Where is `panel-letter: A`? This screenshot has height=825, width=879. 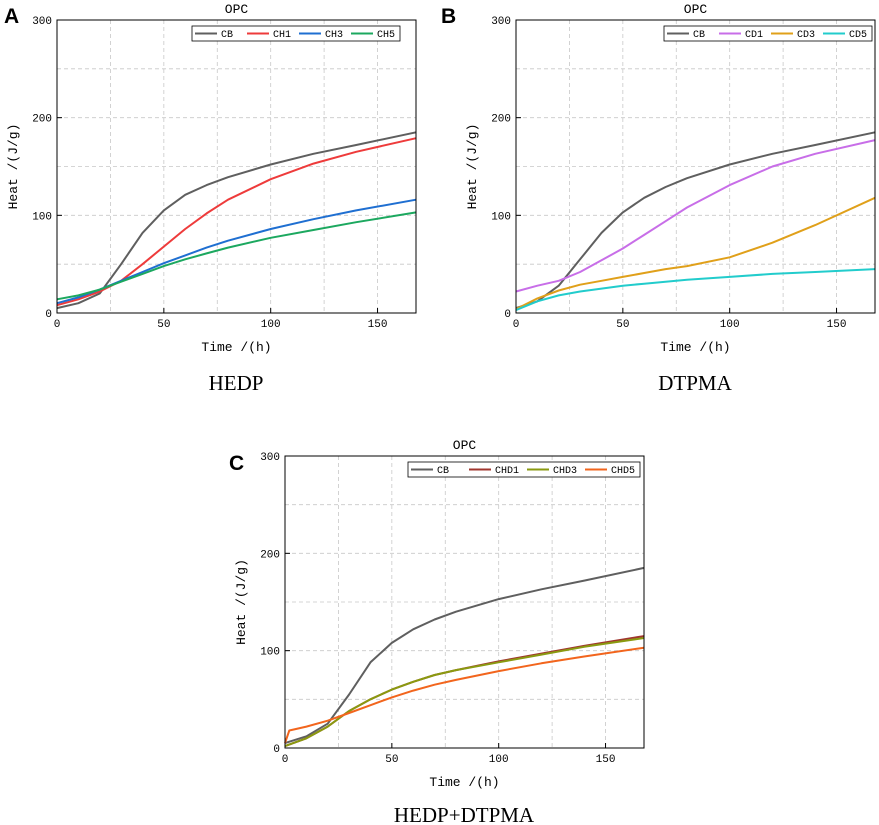
panel-letter: A is located at coordinates (11, 16).